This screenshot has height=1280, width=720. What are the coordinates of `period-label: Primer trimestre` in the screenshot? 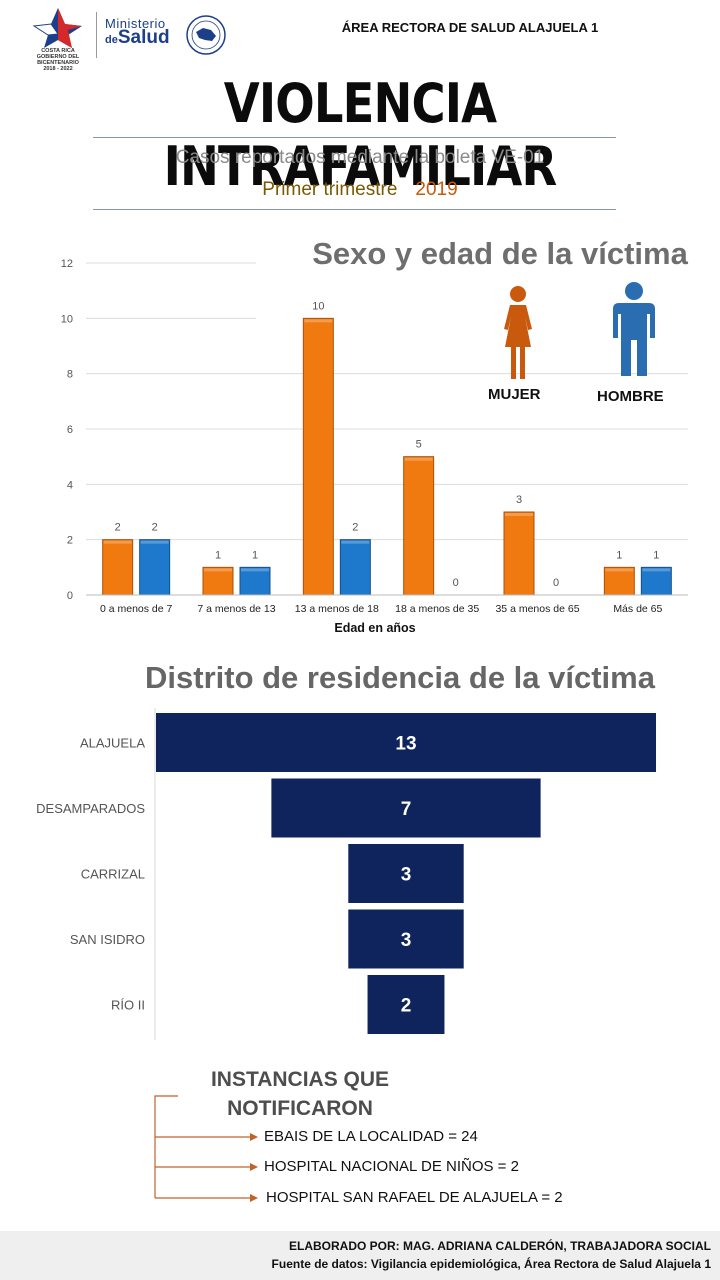 It's located at (329, 189).